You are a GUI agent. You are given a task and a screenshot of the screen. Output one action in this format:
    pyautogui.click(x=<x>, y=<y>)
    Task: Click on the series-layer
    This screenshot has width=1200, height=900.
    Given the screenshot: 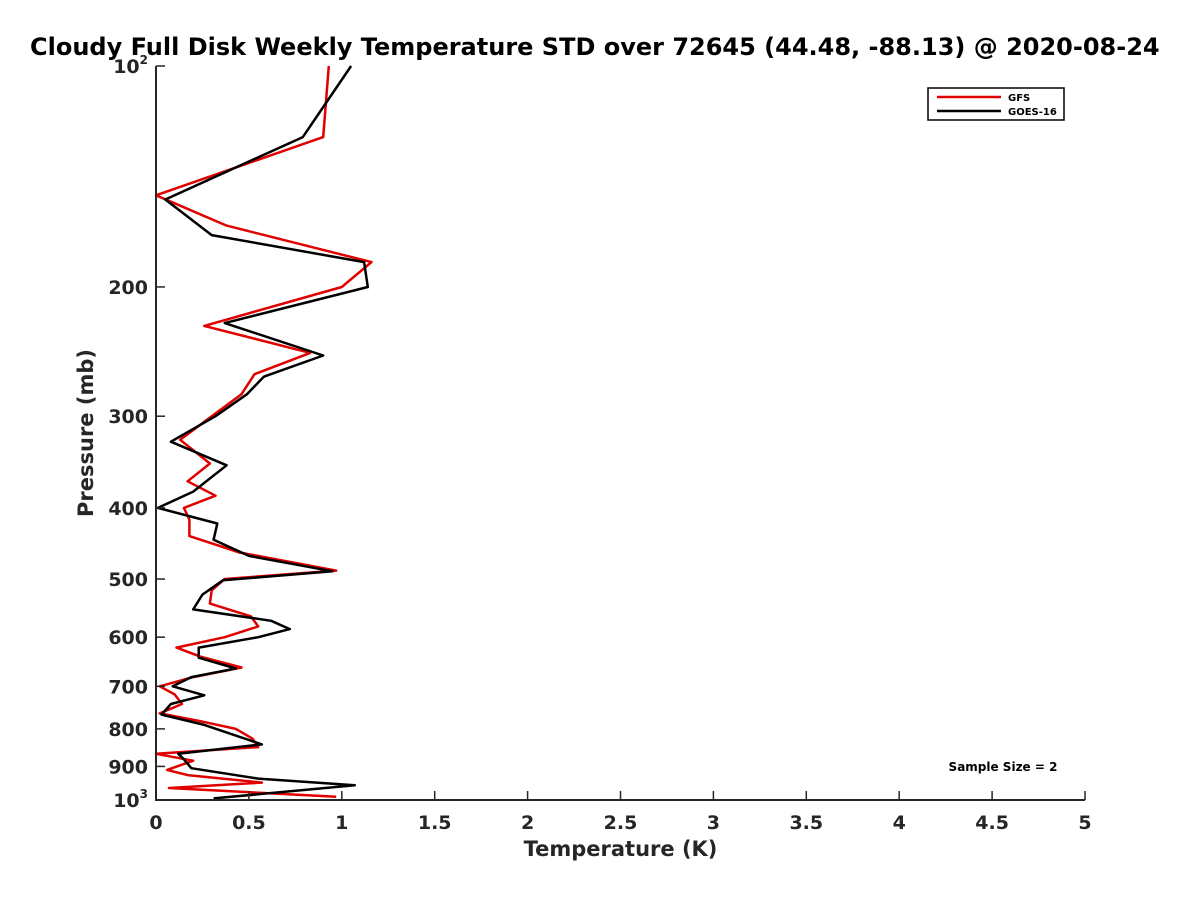 What is the action you would take?
    pyautogui.click(x=263, y=432)
    